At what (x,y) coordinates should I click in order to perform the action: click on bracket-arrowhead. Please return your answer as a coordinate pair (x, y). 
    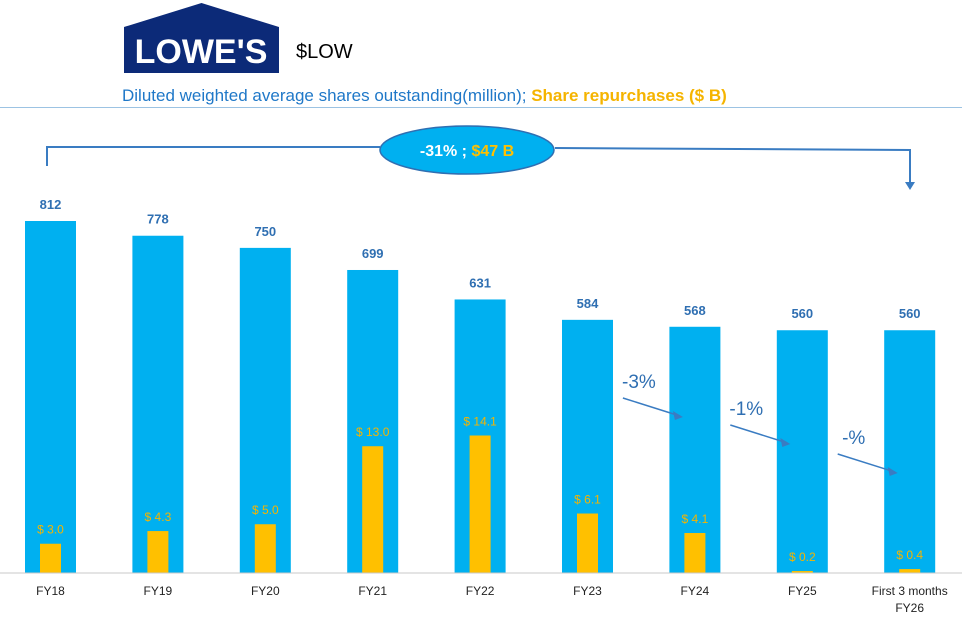
    Looking at the image, I should click on (910, 186).